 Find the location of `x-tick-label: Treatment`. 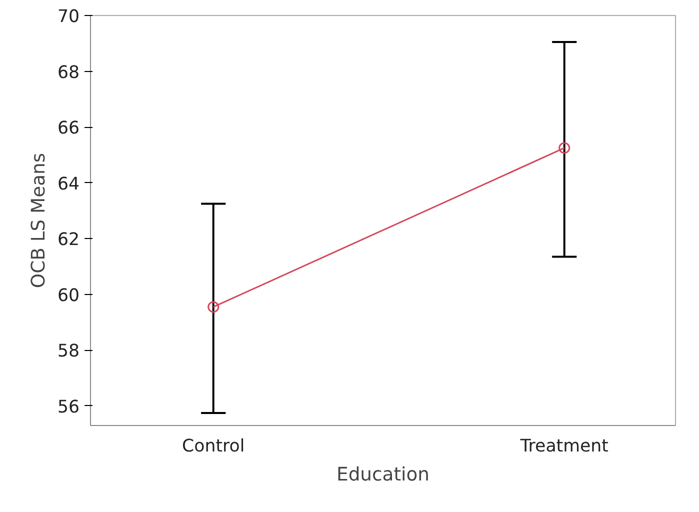

x-tick-label: Treatment is located at coordinates (564, 446).